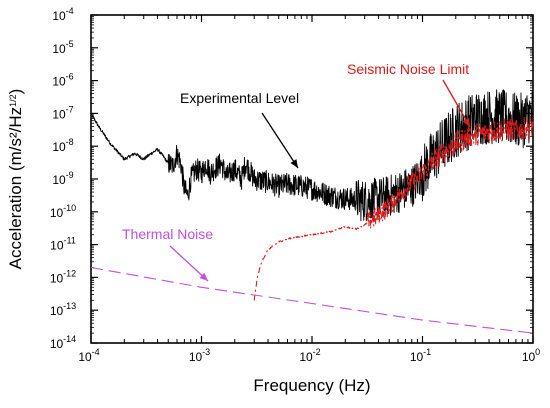 The image size is (550, 408). I want to click on x-tick-label: 10⁻¹, so click(420, 355).